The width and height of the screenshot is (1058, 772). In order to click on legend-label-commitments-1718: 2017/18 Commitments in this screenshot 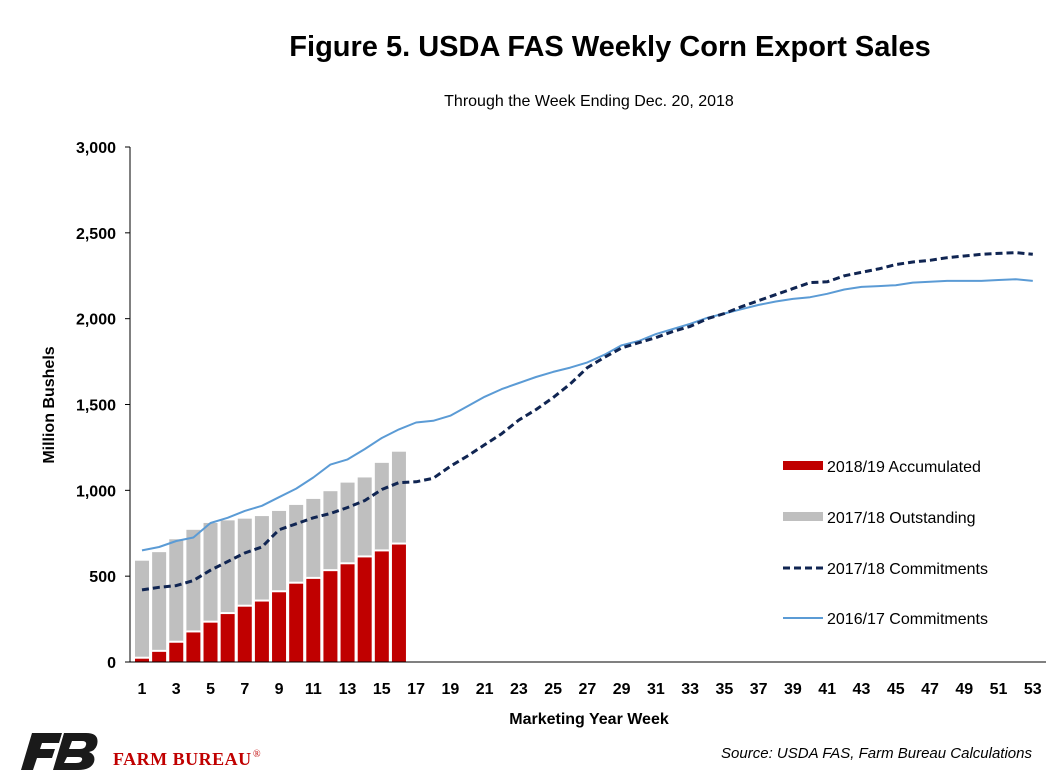, I will do `click(907, 569)`.